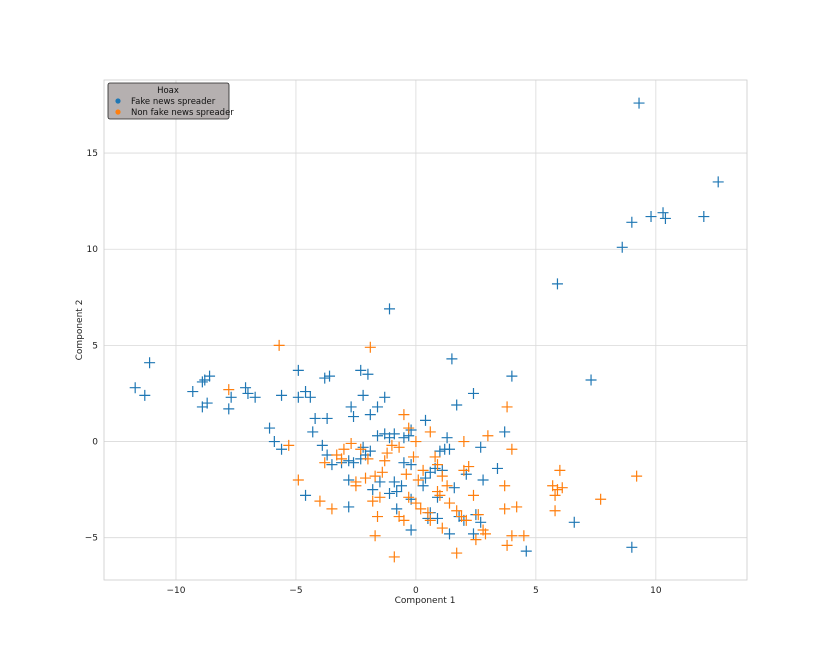 The height and width of the screenshot is (664, 830). What do you see at coordinates (656, 591) in the screenshot?
I see `x-tick-label: 10` at bounding box center [656, 591].